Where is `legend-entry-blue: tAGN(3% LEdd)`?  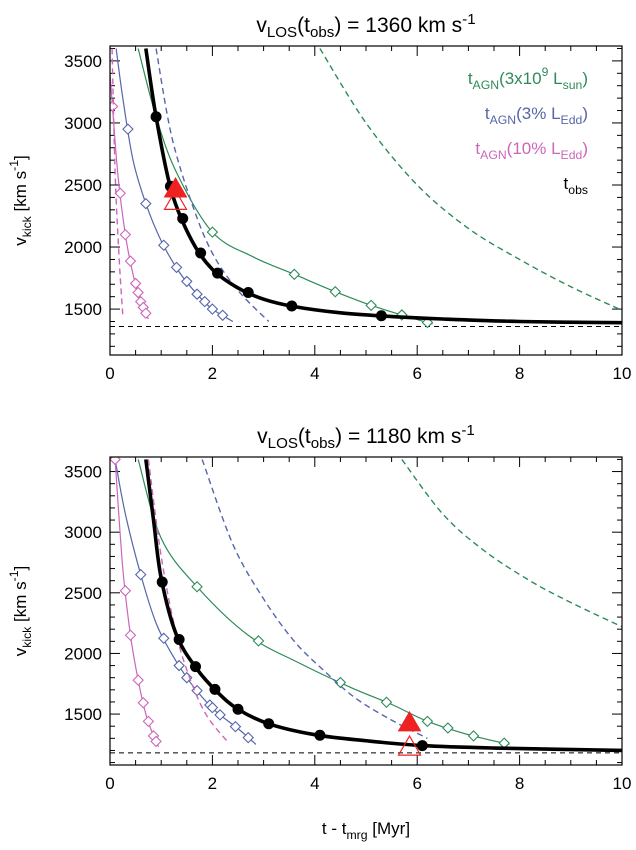 legend-entry-blue: tAGN(3% LEdd) is located at coordinates (536, 115).